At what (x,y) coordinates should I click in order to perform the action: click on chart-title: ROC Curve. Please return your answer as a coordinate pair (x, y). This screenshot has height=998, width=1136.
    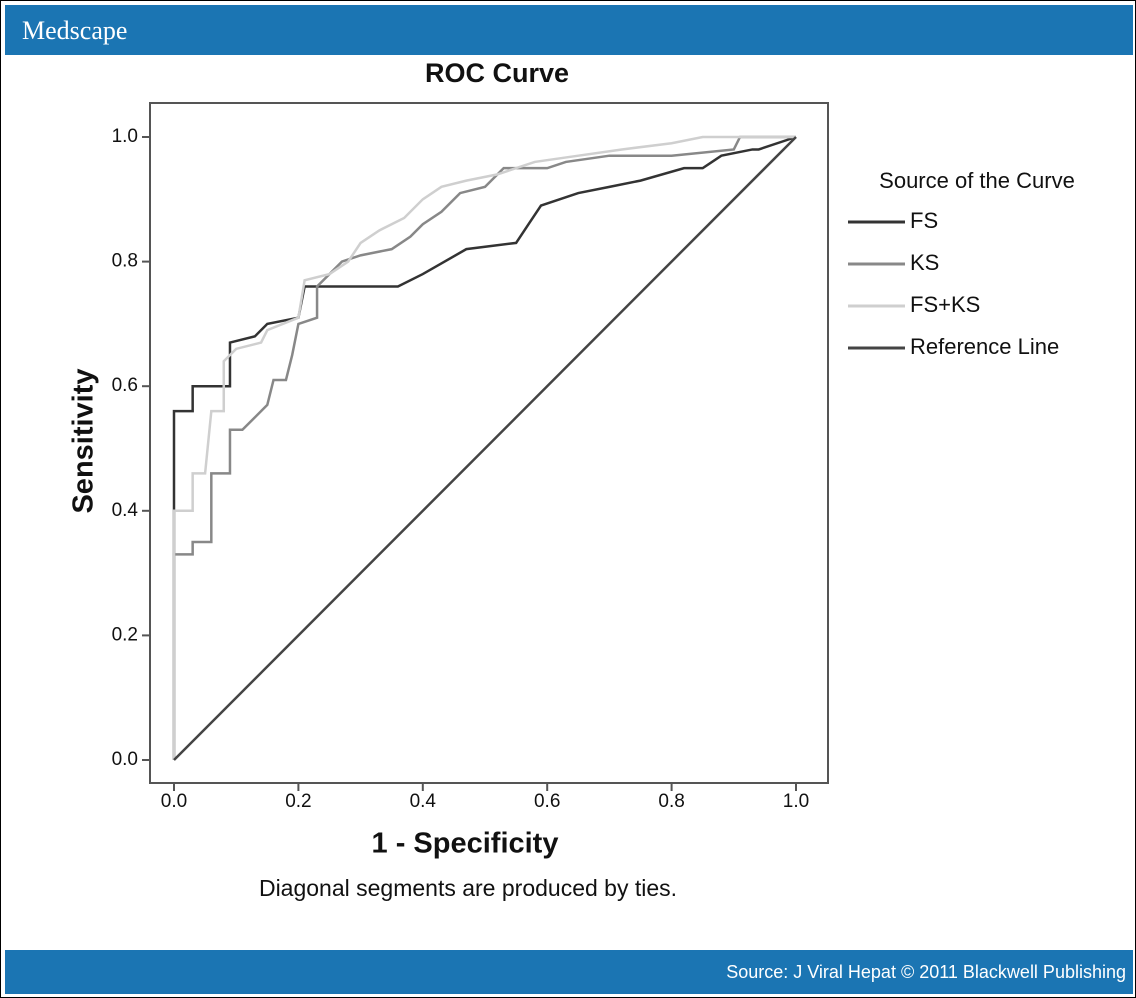
    Looking at the image, I should click on (497, 73).